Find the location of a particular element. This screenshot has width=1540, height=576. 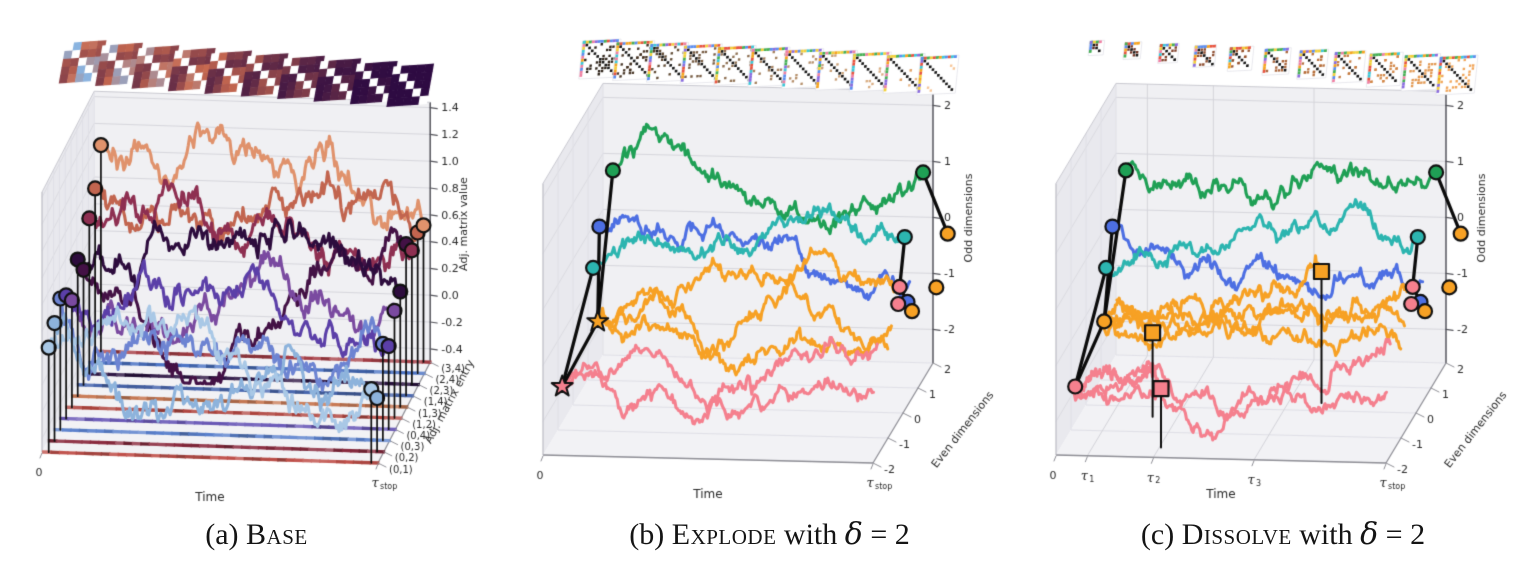

caption-index: (b) is located at coordinates (647, 534).